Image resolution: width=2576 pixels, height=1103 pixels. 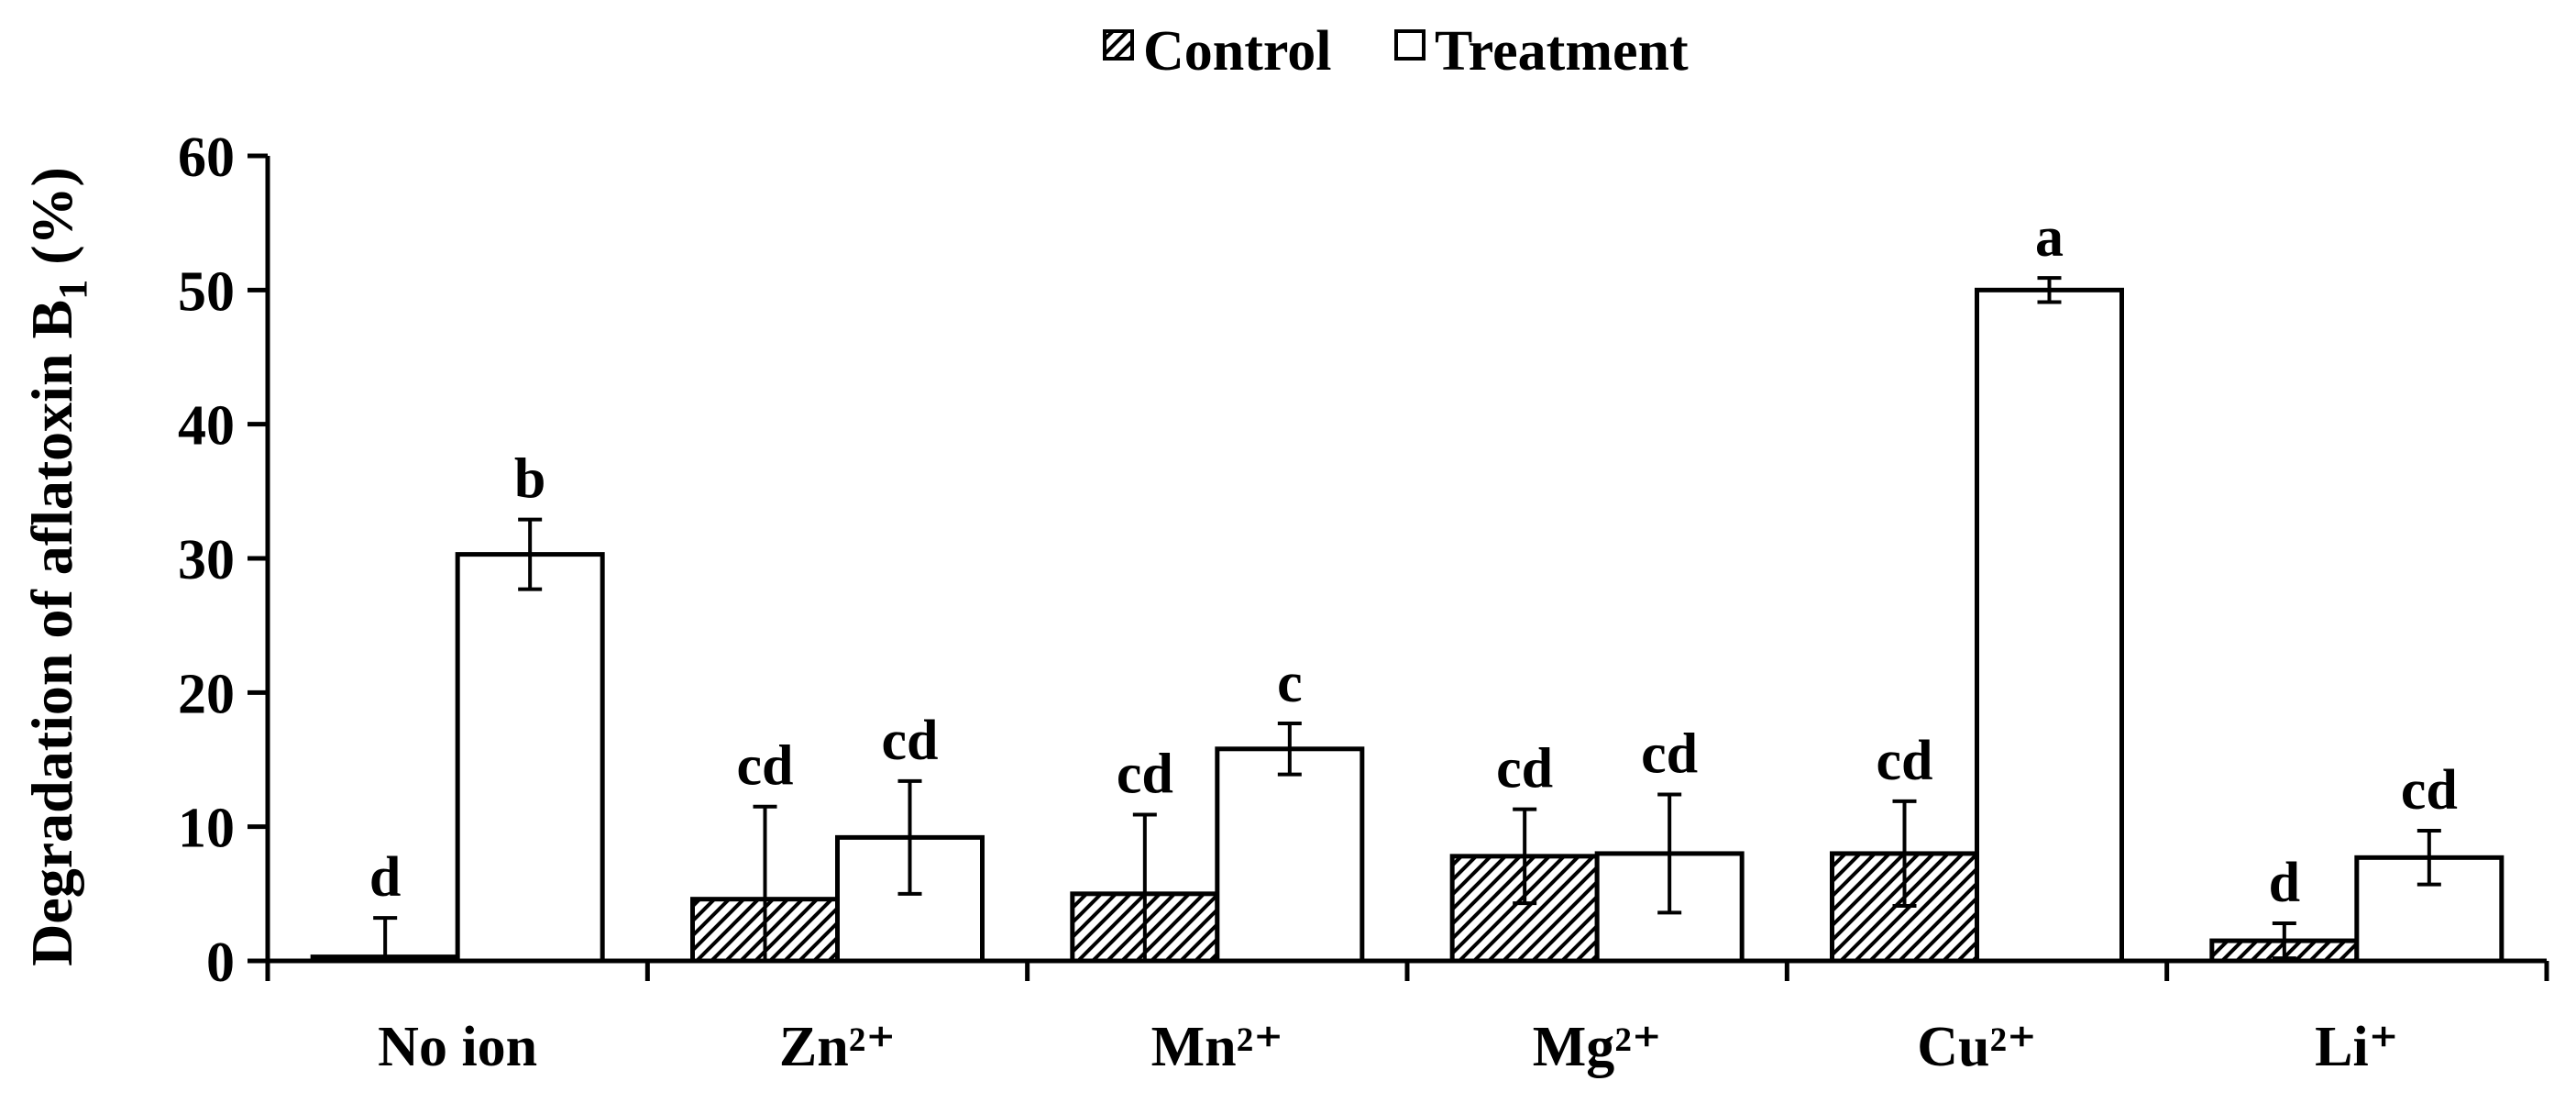 What do you see at coordinates (1977, 1047) in the screenshot?
I see `x-tick-label: Cu²⁺` at bounding box center [1977, 1047].